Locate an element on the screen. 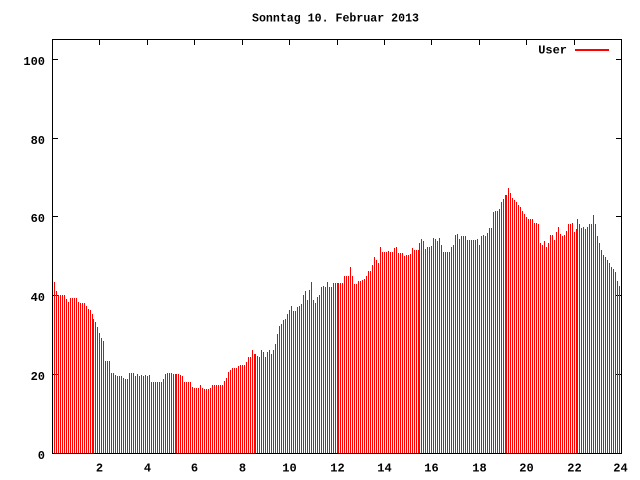 The image size is (640, 480). svg-text: Sonntag 10. Februar 2013 is located at coordinates (335, 19).